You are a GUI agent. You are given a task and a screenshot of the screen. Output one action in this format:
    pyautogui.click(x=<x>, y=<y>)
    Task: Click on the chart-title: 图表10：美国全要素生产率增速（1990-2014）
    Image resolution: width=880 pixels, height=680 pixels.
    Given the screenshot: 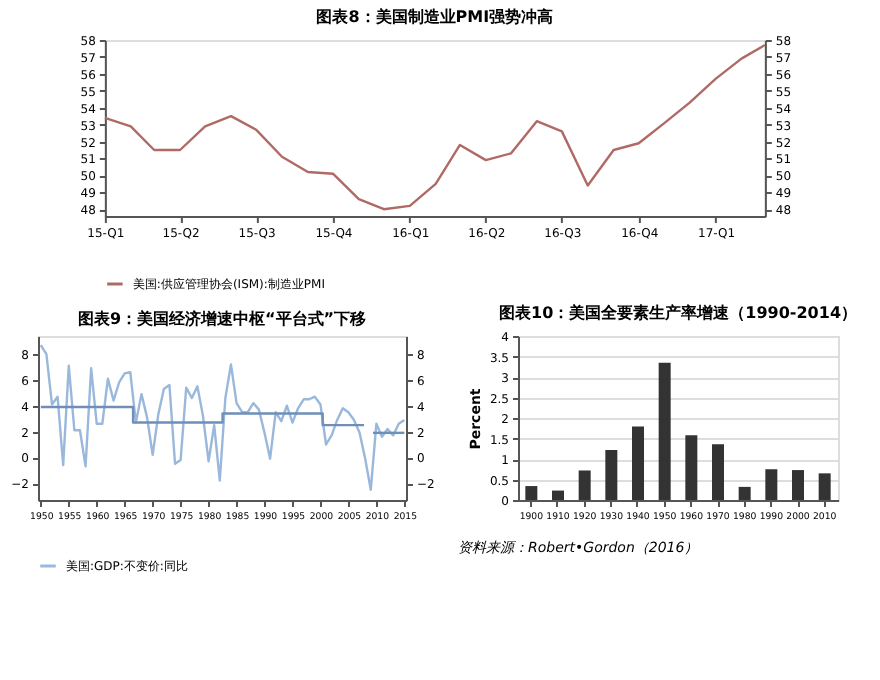 What is the action you would take?
    pyautogui.click(x=678, y=312)
    